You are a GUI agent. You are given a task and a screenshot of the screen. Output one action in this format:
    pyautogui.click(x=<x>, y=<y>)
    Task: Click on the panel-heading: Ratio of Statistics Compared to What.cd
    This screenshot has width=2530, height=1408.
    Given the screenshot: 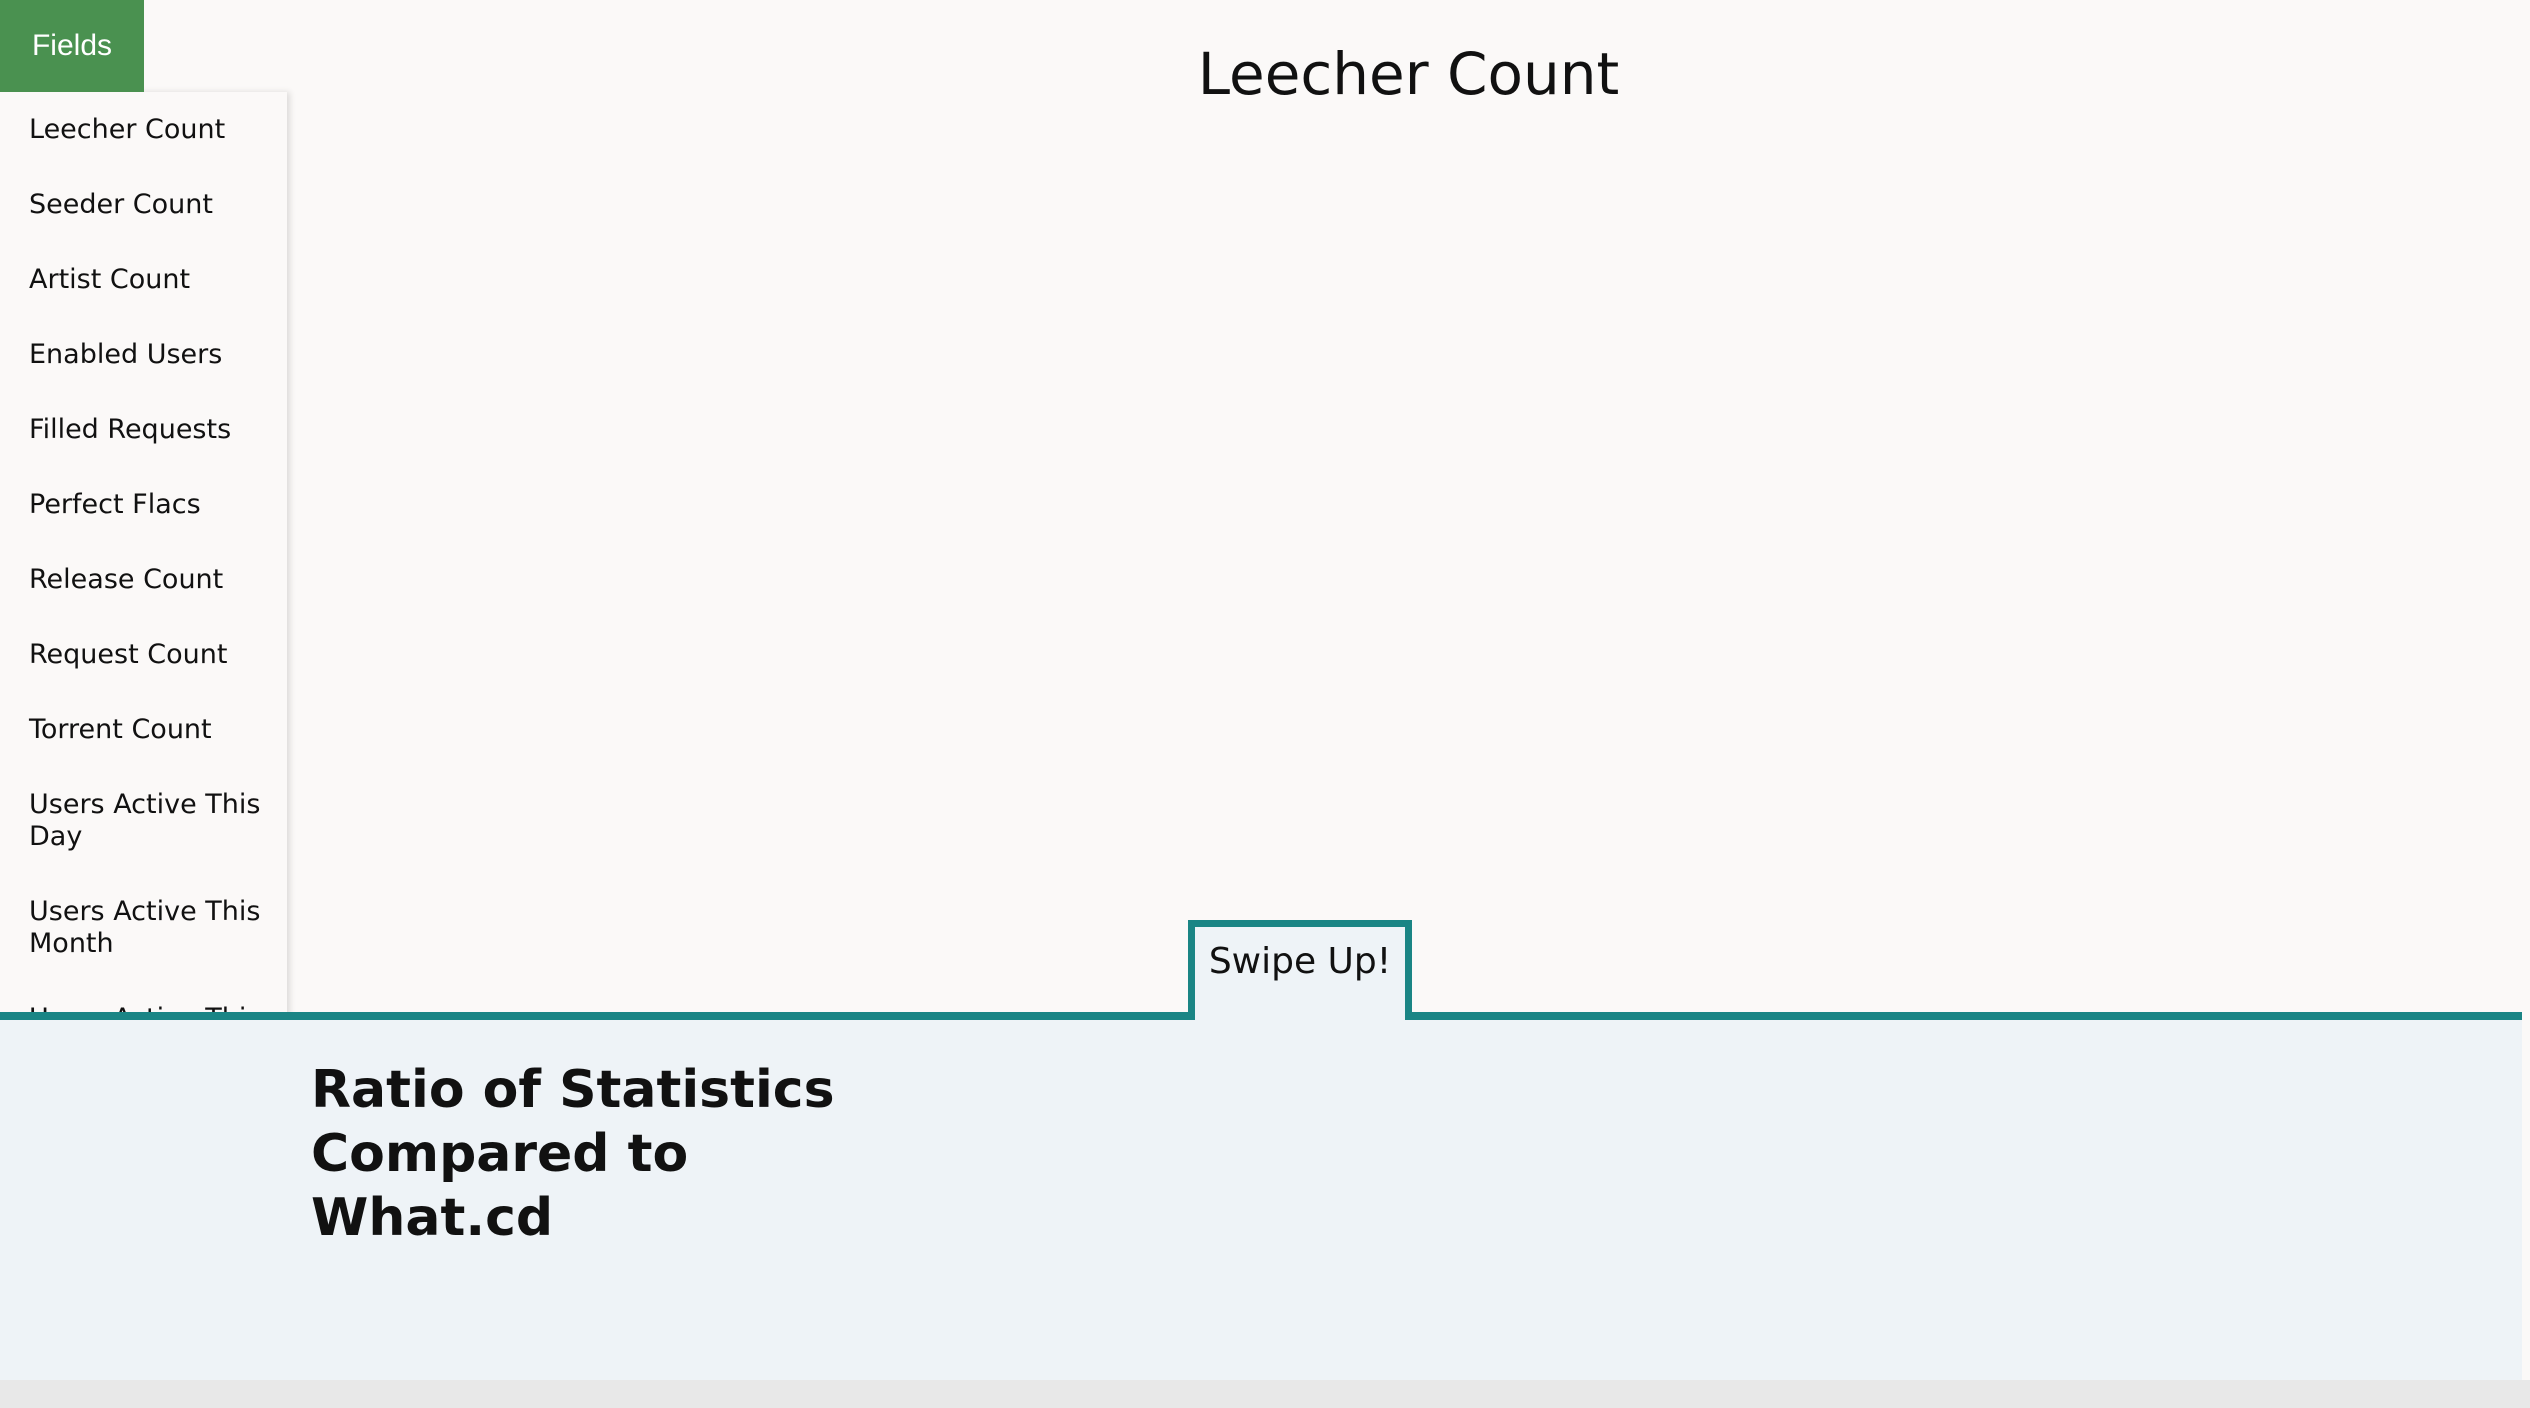 What is the action you would take?
    pyautogui.click(x=573, y=1154)
    